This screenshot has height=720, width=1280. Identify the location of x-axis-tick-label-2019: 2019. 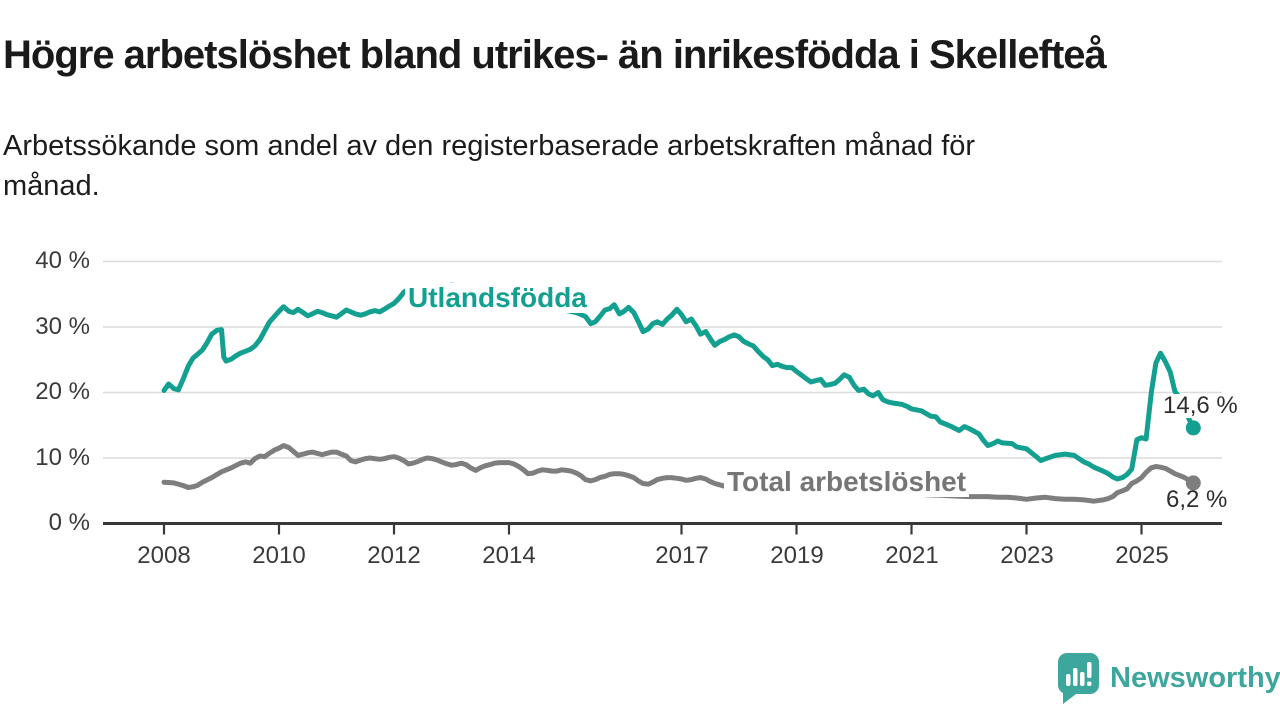
(797, 555).